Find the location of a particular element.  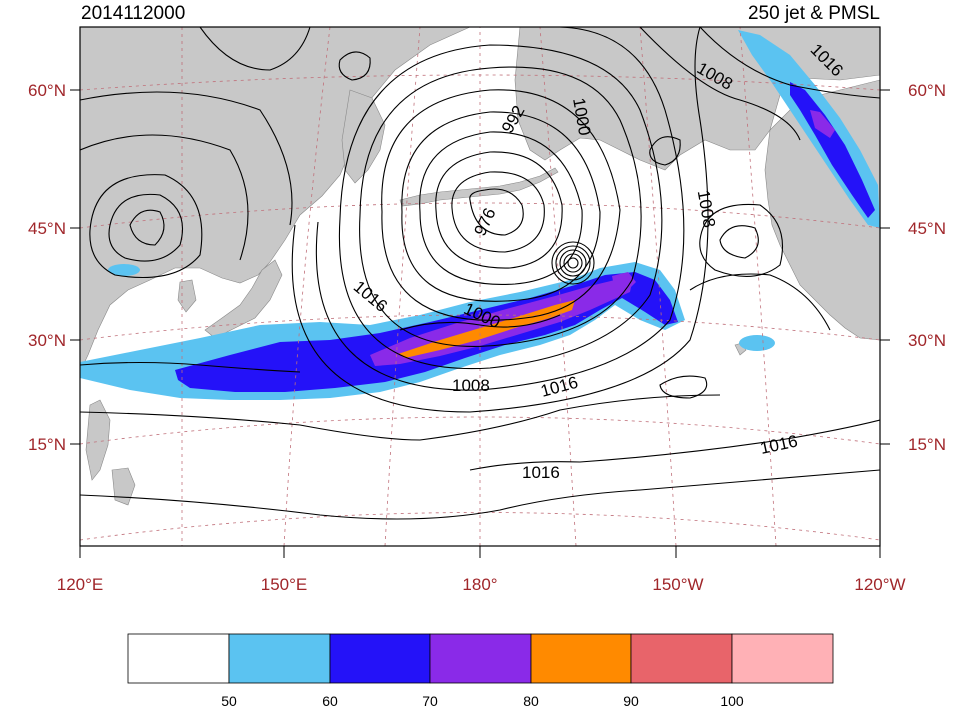

lon-label-180: 180° is located at coordinates (479, 584).